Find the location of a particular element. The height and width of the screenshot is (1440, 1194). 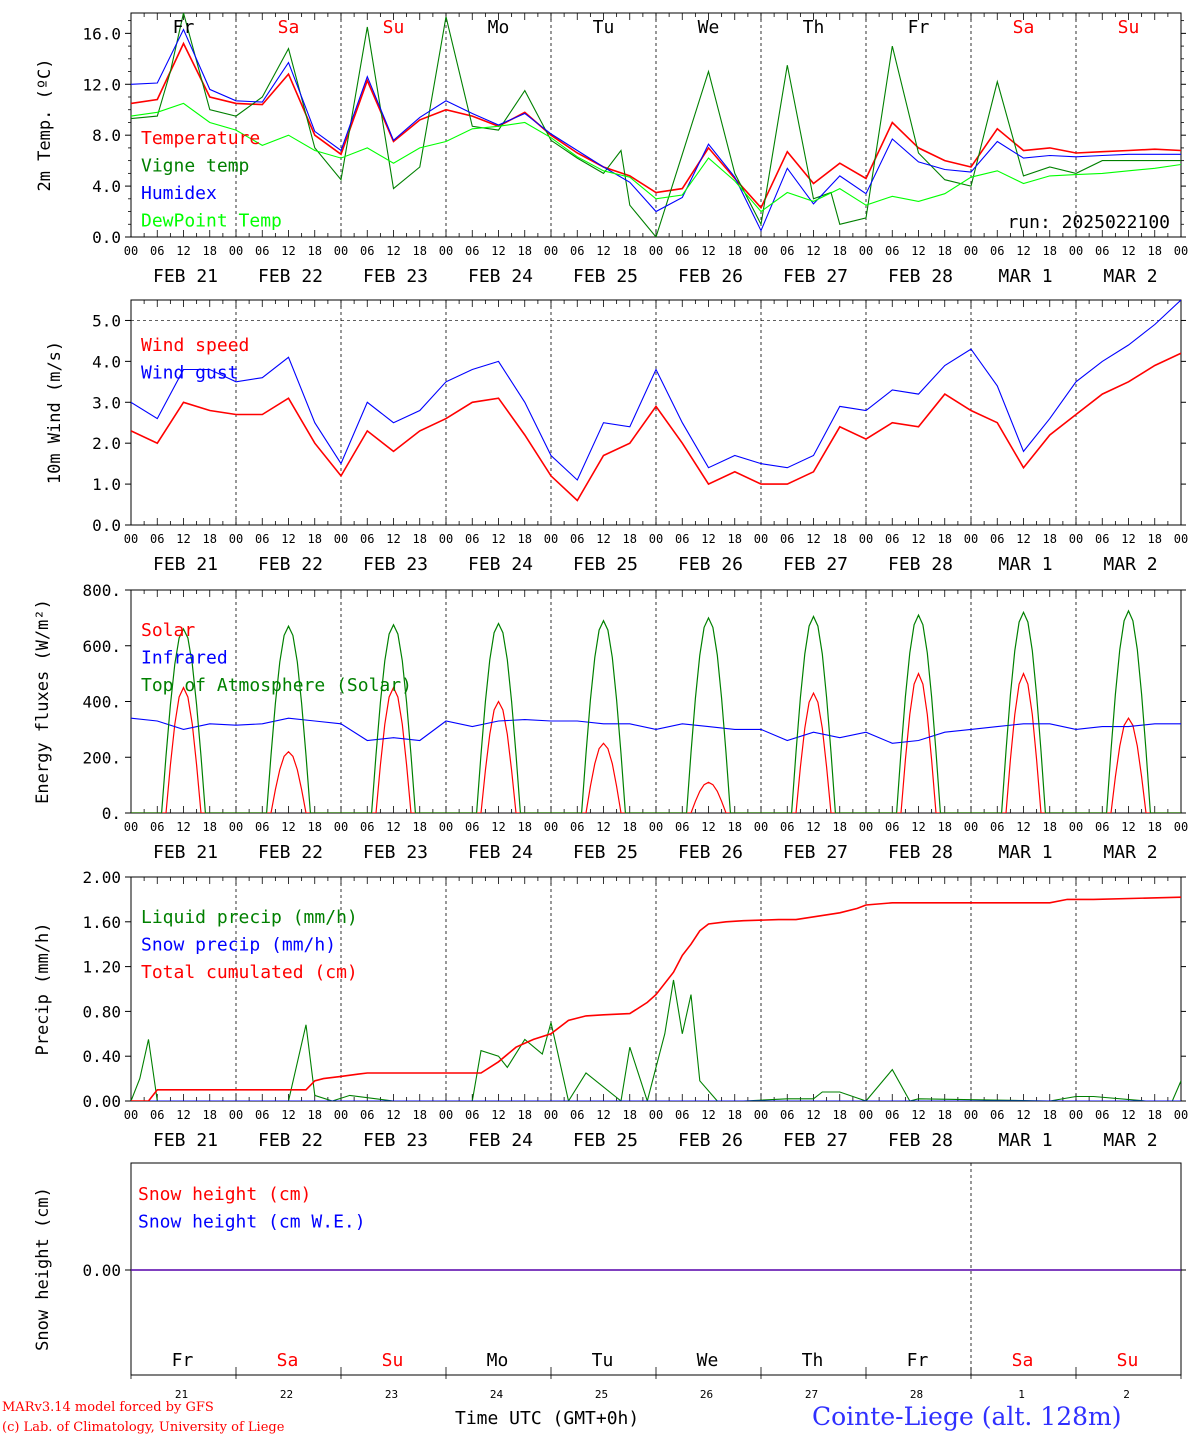

x-day-label: FEB 24 is located at coordinates (500, 852).